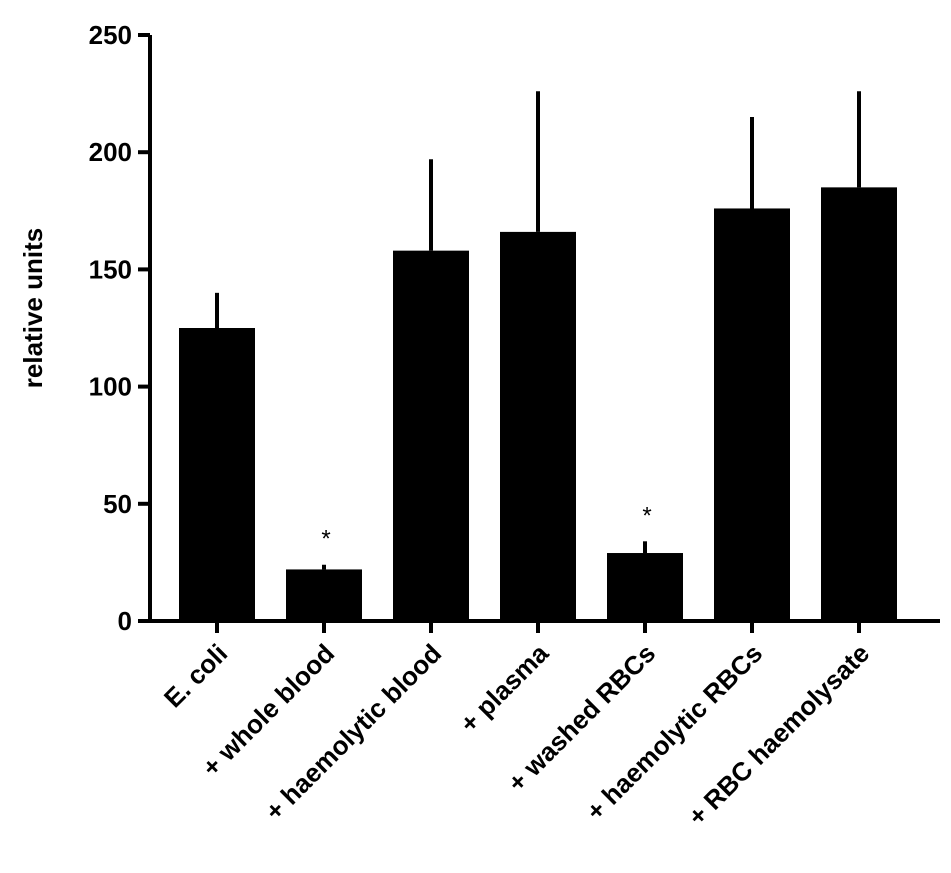 This screenshot has height=873, width=951. What do you see at coordinates (110, 387) in the screenshot?
I see `y-tick-label: 100` at bounding box center [110, 387].